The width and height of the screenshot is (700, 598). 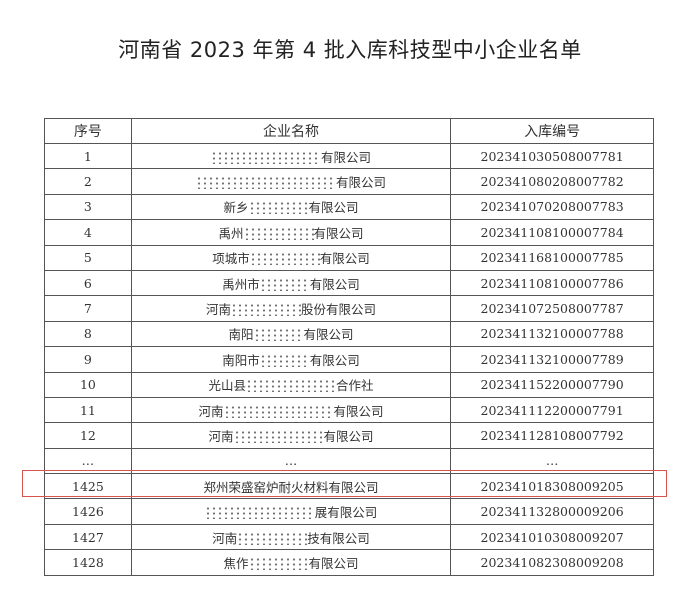 I want to click on company-name: 南阳市 有限公司, so click(x=291, y=359).